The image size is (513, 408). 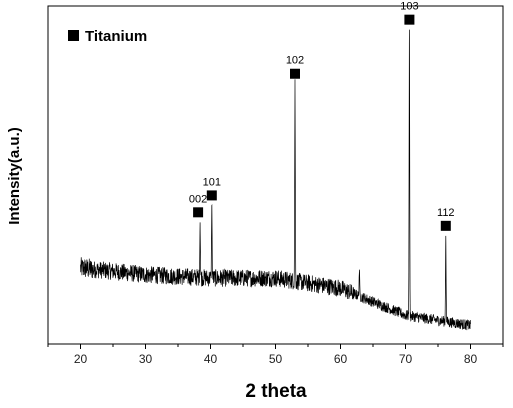 I want to click on x-tick-label-30: 30, so click(x=146, y=359).